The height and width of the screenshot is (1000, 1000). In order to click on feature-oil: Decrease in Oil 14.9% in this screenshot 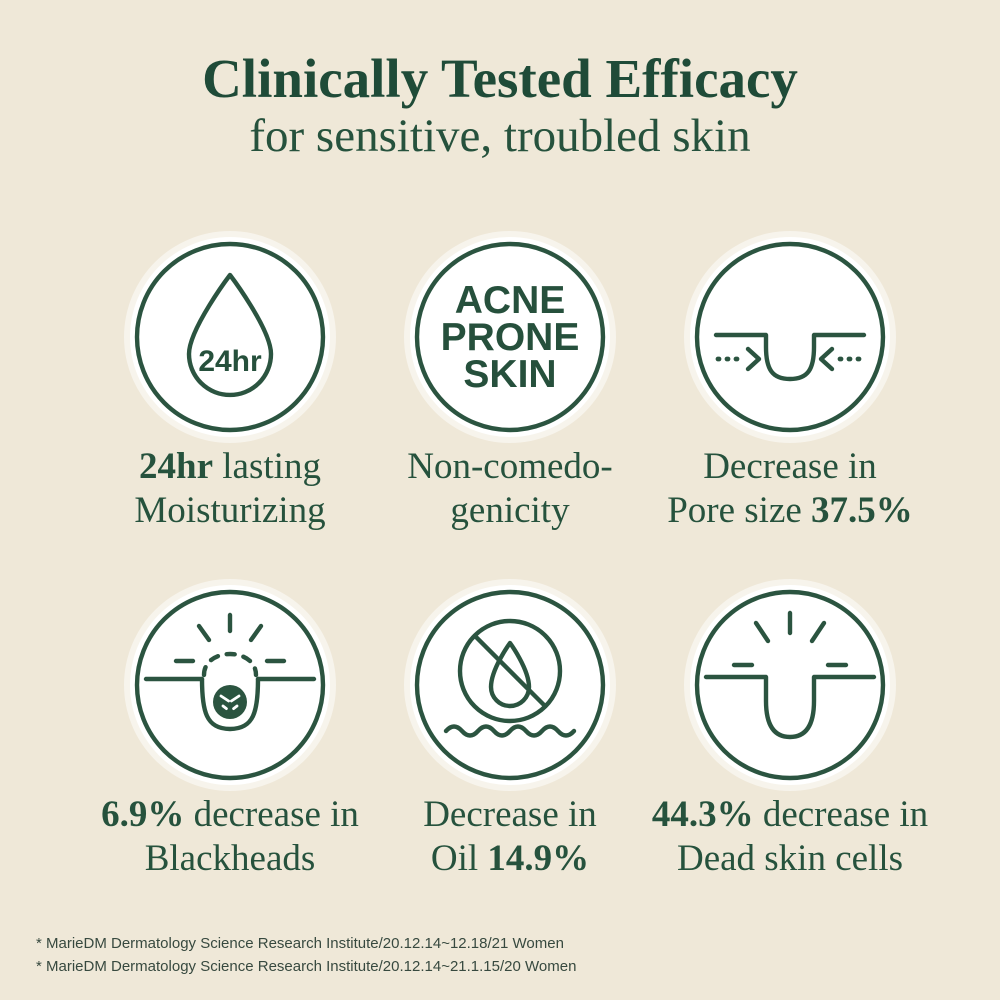, I will do `click(510, 759)`.